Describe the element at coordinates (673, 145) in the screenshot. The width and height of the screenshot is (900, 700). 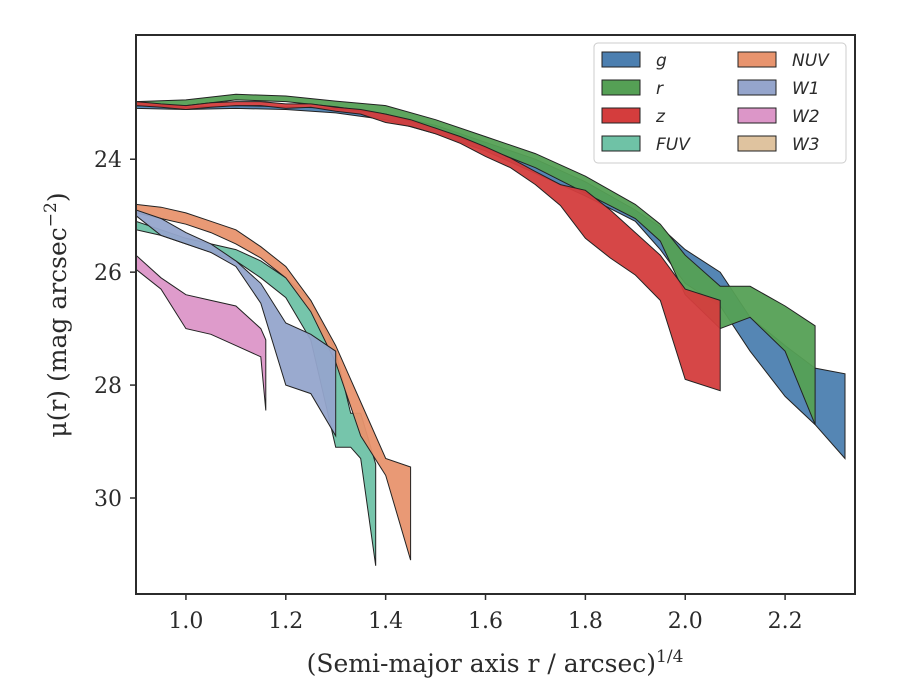
I see `legend-label-fuv: FUV` at that location.